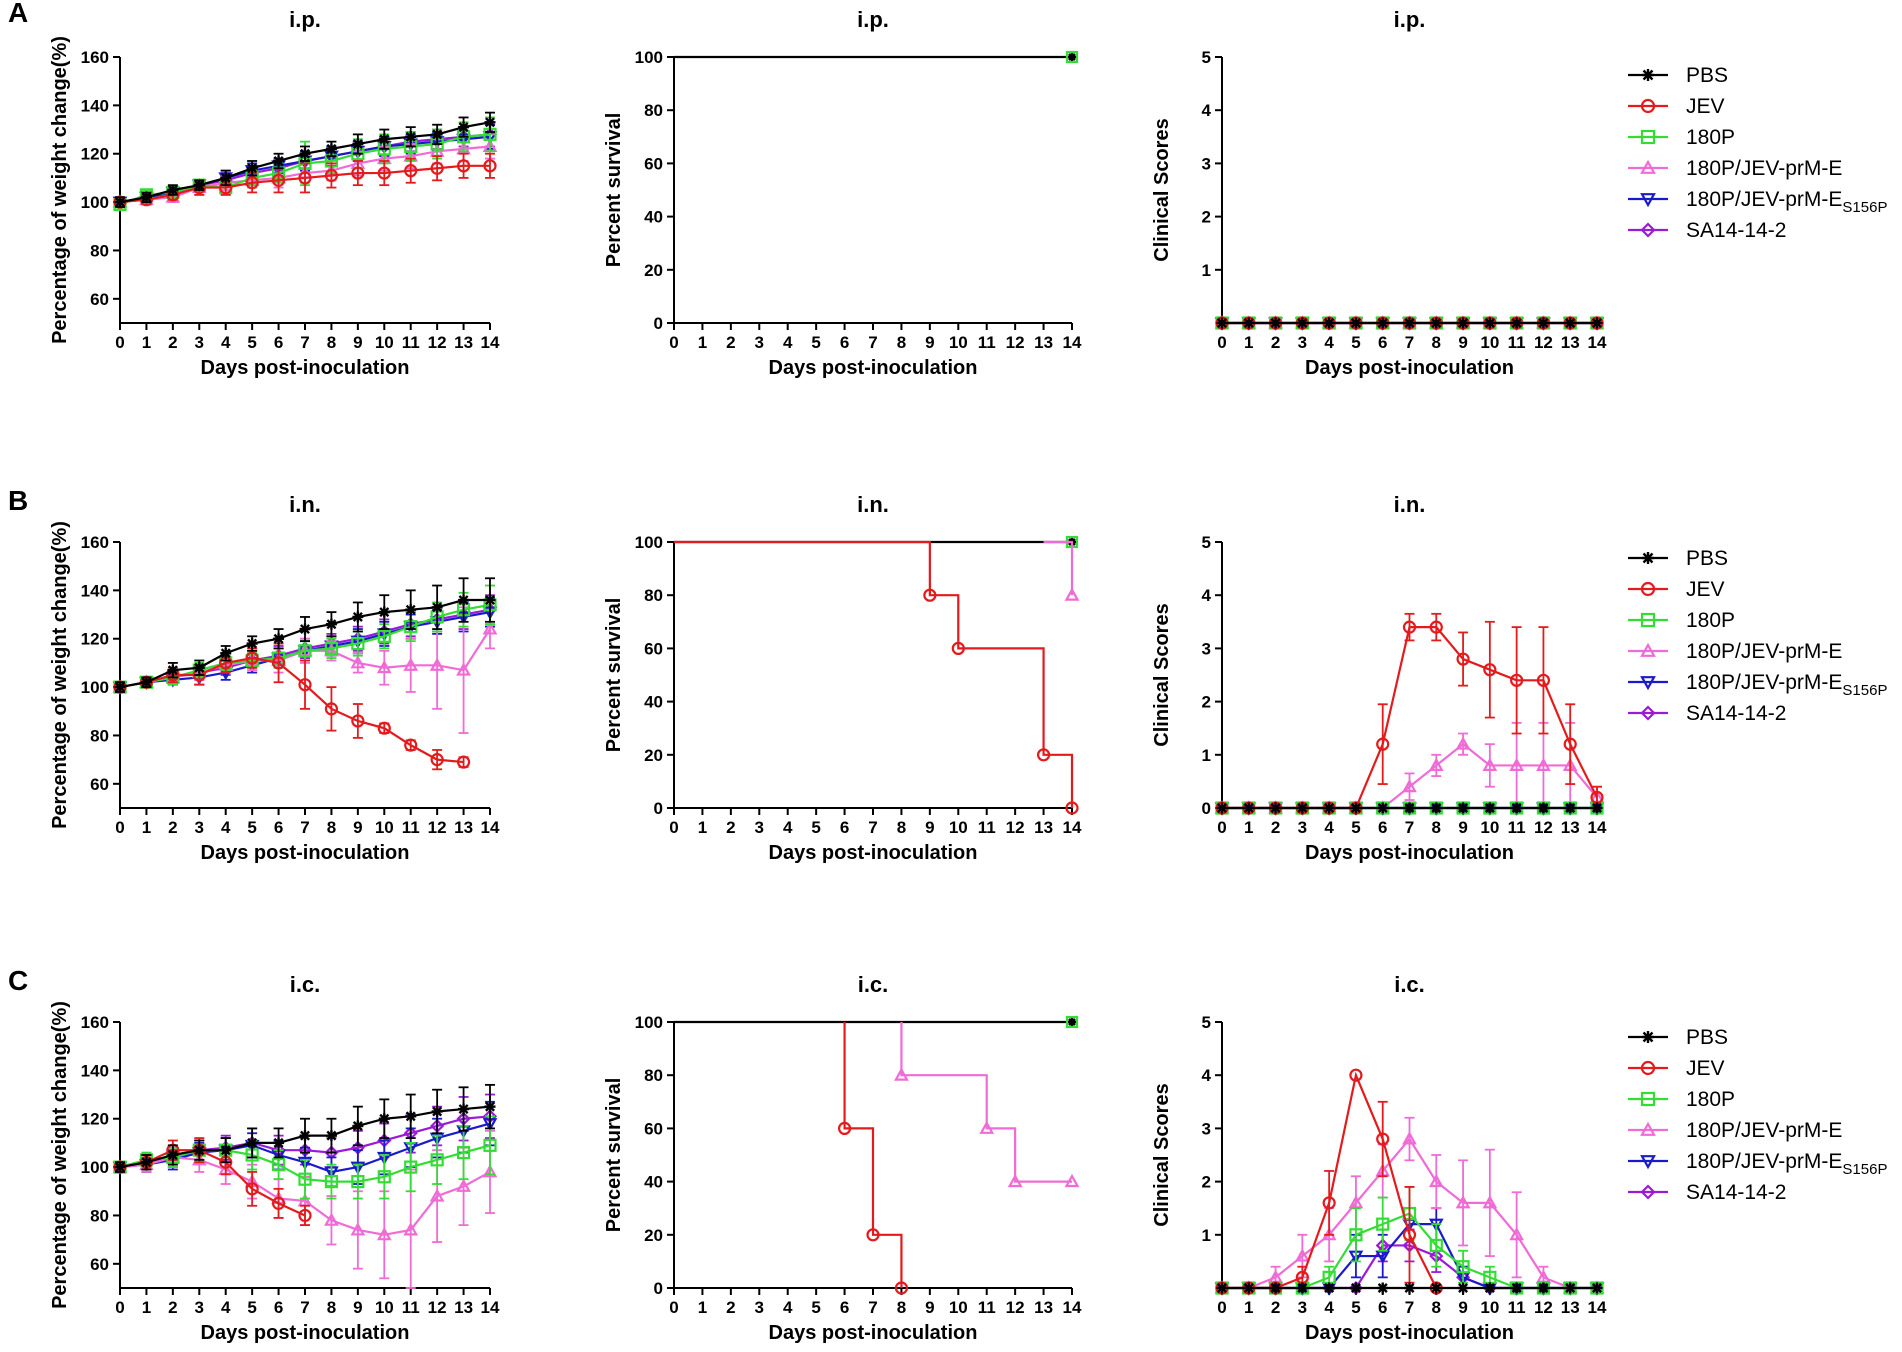  What do you see at coordinates (1678, 1037) in the screenshot?
I see `legend-item-3-0: PBS` at bounding box center [1678, 1037].